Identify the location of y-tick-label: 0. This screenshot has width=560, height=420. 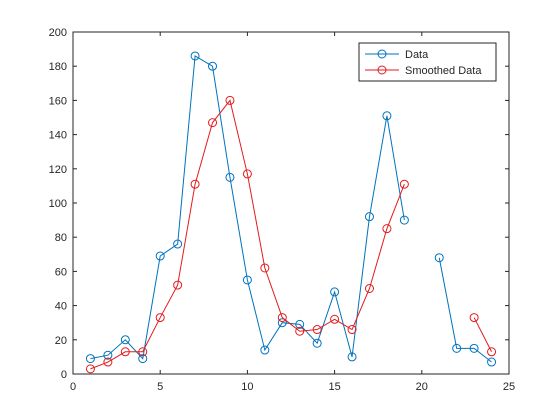
(64, 375).